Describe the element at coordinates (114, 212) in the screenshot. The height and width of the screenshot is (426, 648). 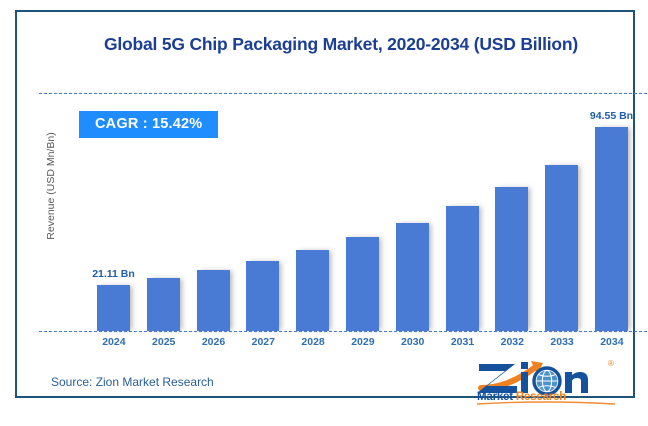
I see `bar-slot: 21.11 Bn` at that location.